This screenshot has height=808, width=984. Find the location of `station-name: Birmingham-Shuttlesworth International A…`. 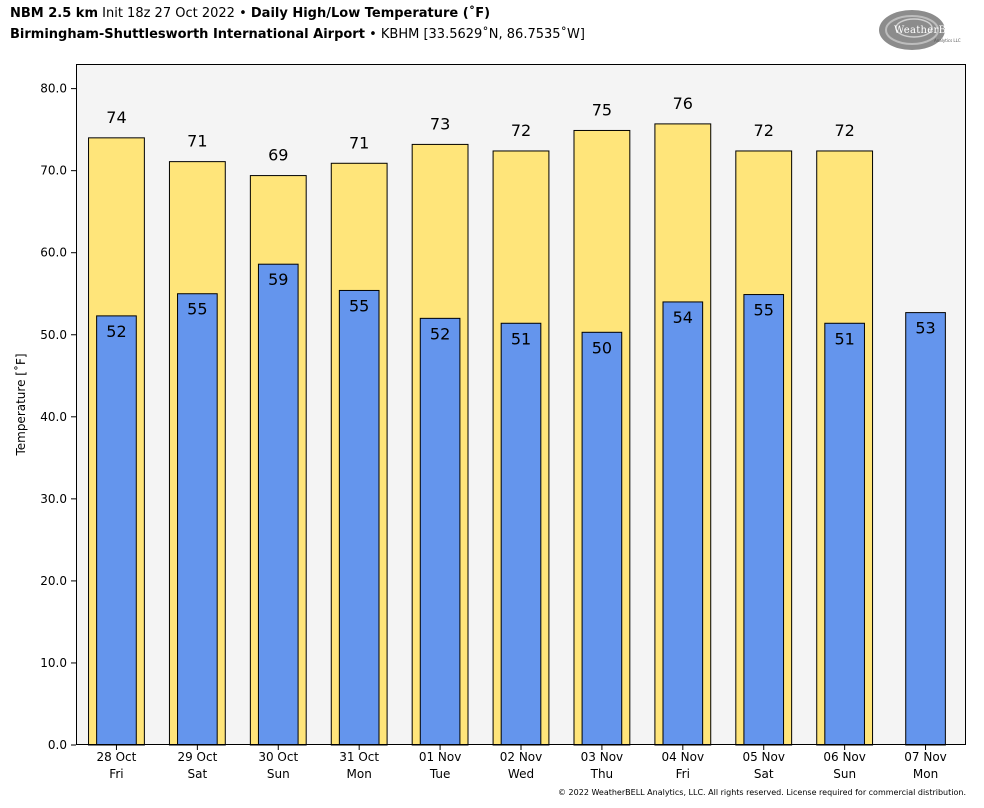

station-name: Birmingham-Shuttlesworth International A… is located at coordinates (187, 34).